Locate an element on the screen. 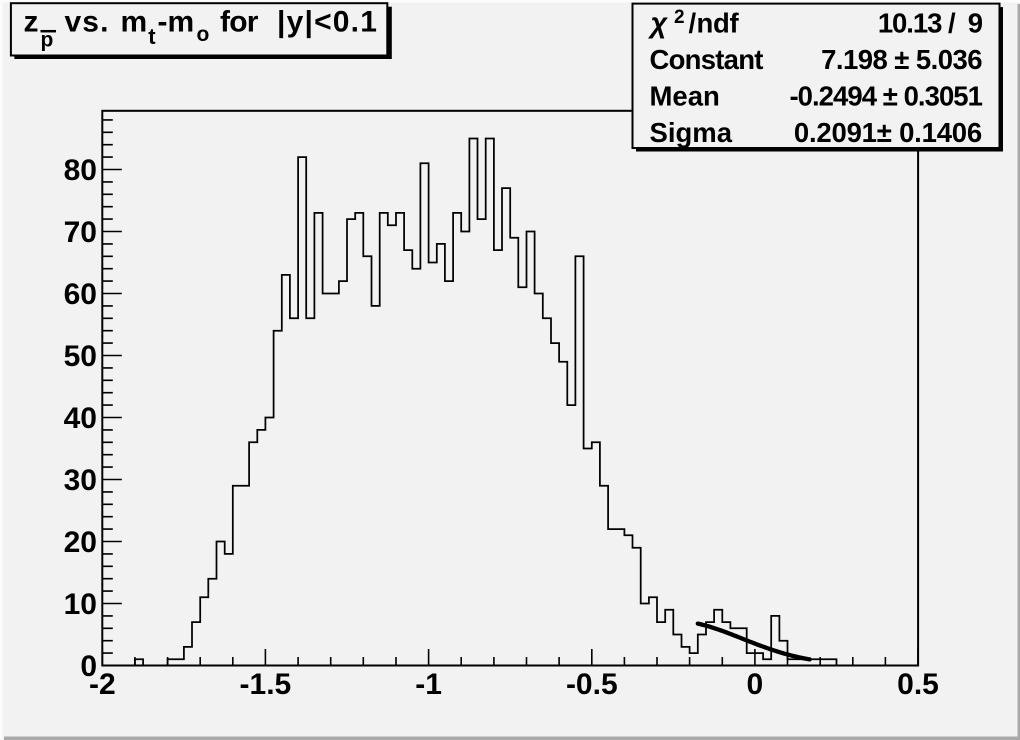 The image size is (1020, 740). svg-text: χ is located at coordinates (658, 23).